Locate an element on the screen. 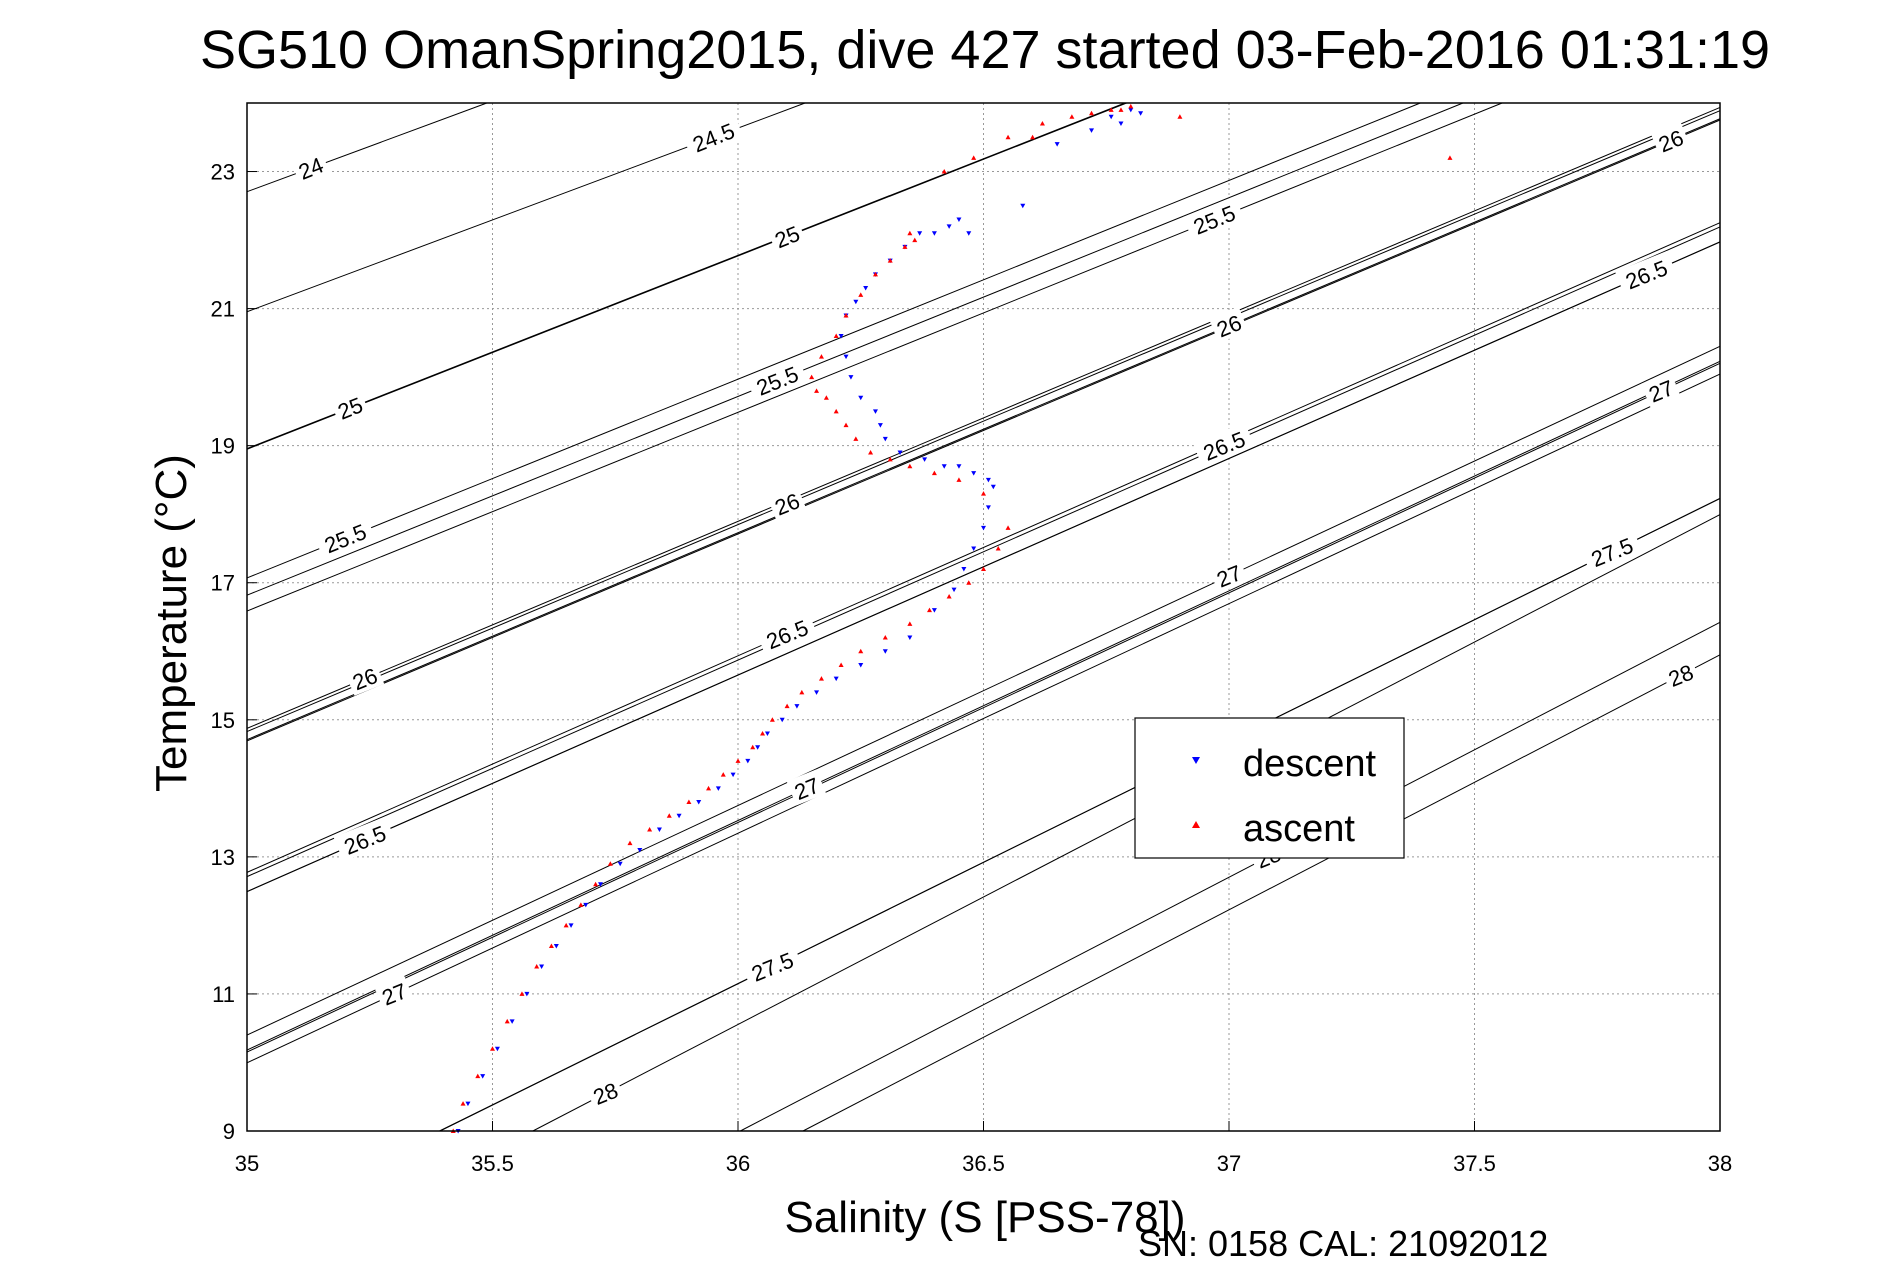 This screenshot has width=1891, height=1262. y-tick-label: 15 is located at coordinates (223, 720).